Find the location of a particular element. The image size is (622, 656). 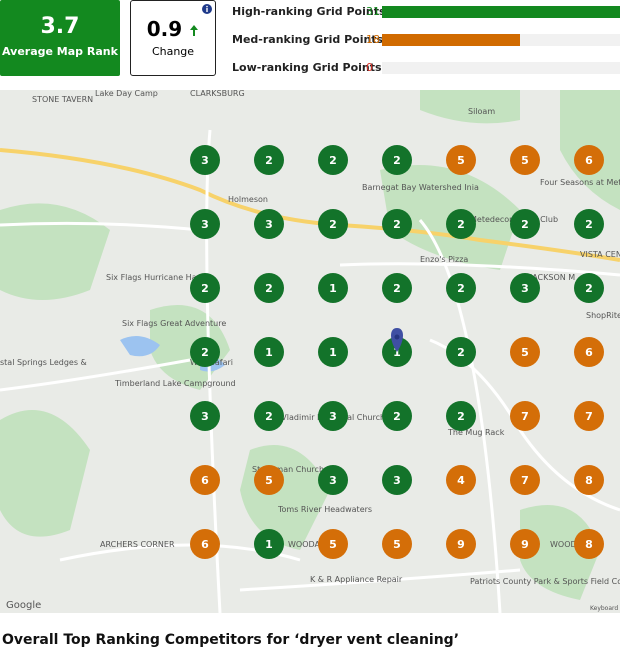

info-icon is located at coordinates (207, 9).